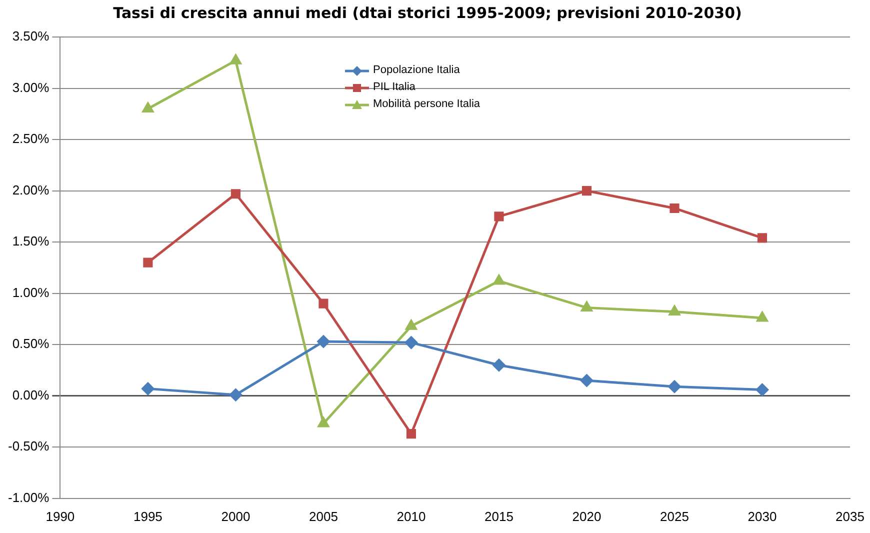 Image resolution: width=870 pixels, height=533 pixels. I want to click on x-tick-label: 2035, so click(850, 516).